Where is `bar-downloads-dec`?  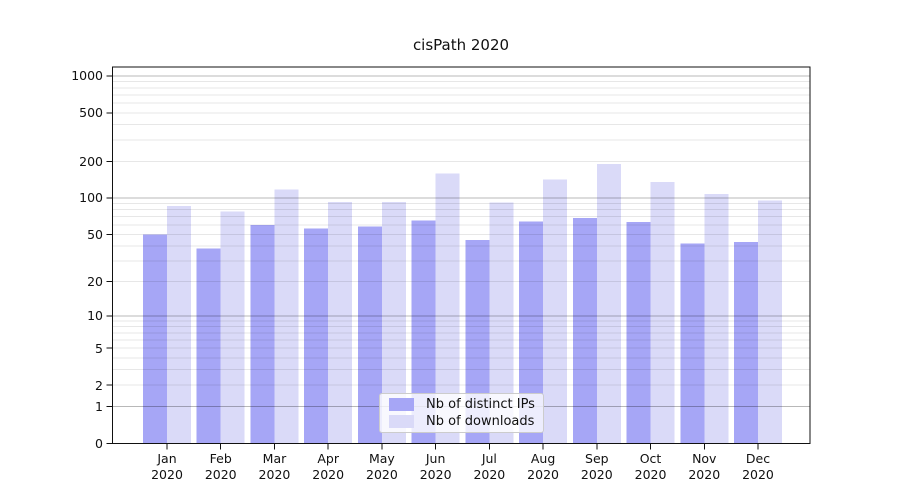 bar-downloads-dec is located at coordinates (769, 322).